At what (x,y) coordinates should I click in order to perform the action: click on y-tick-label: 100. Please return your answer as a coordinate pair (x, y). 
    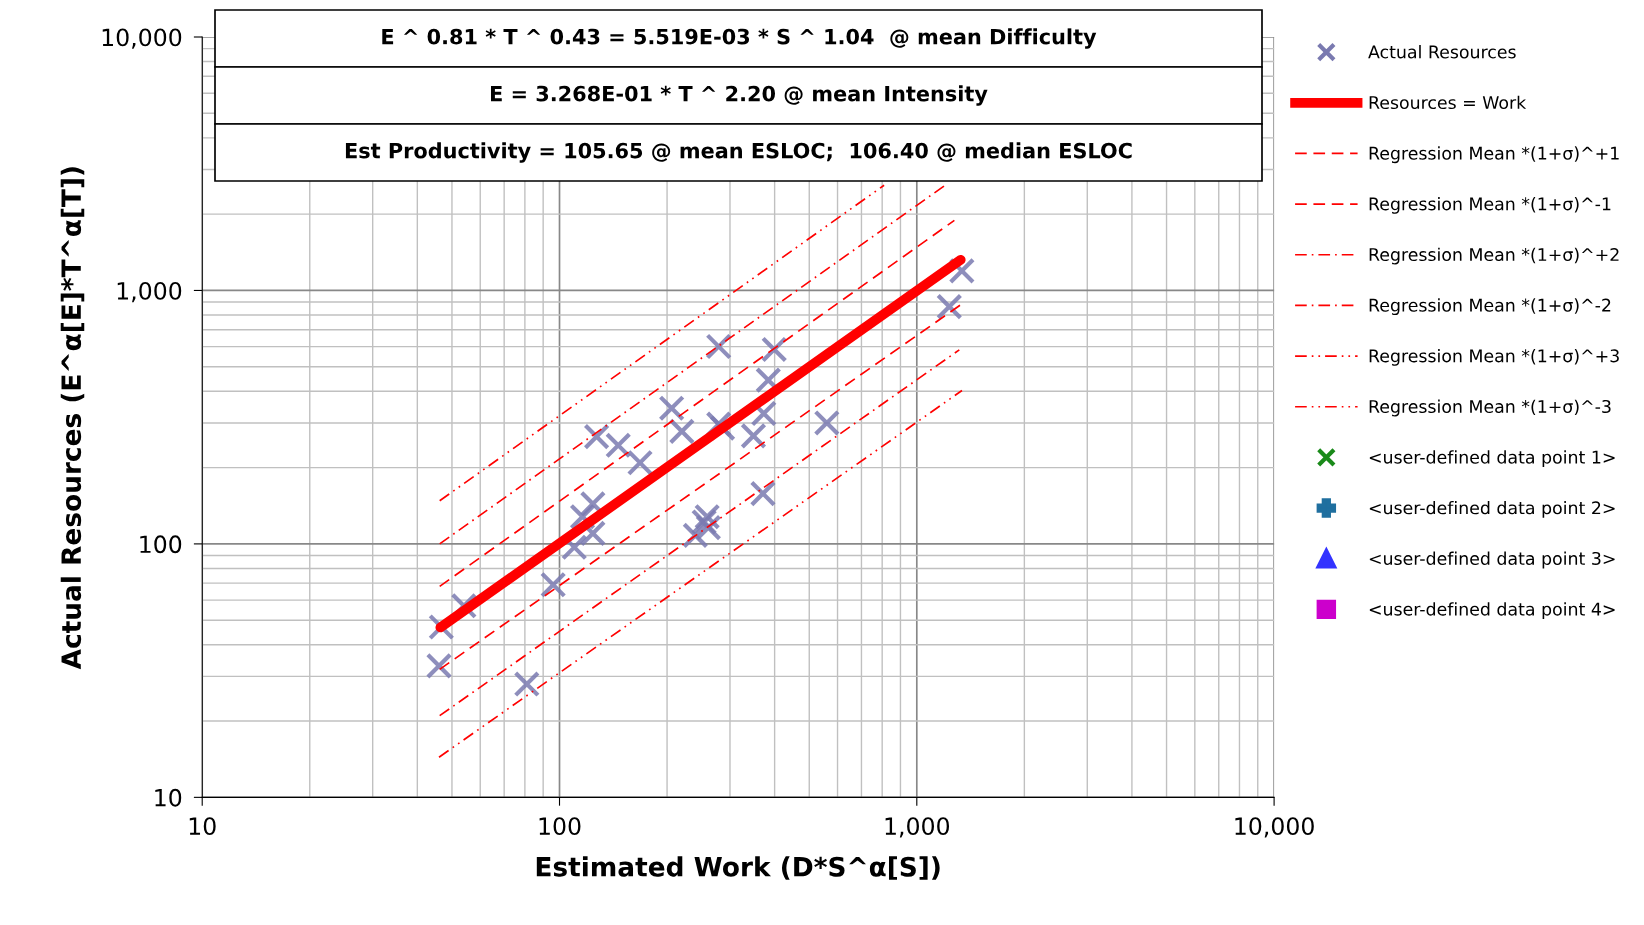
    Looking at the image, I should click on (161, 544).